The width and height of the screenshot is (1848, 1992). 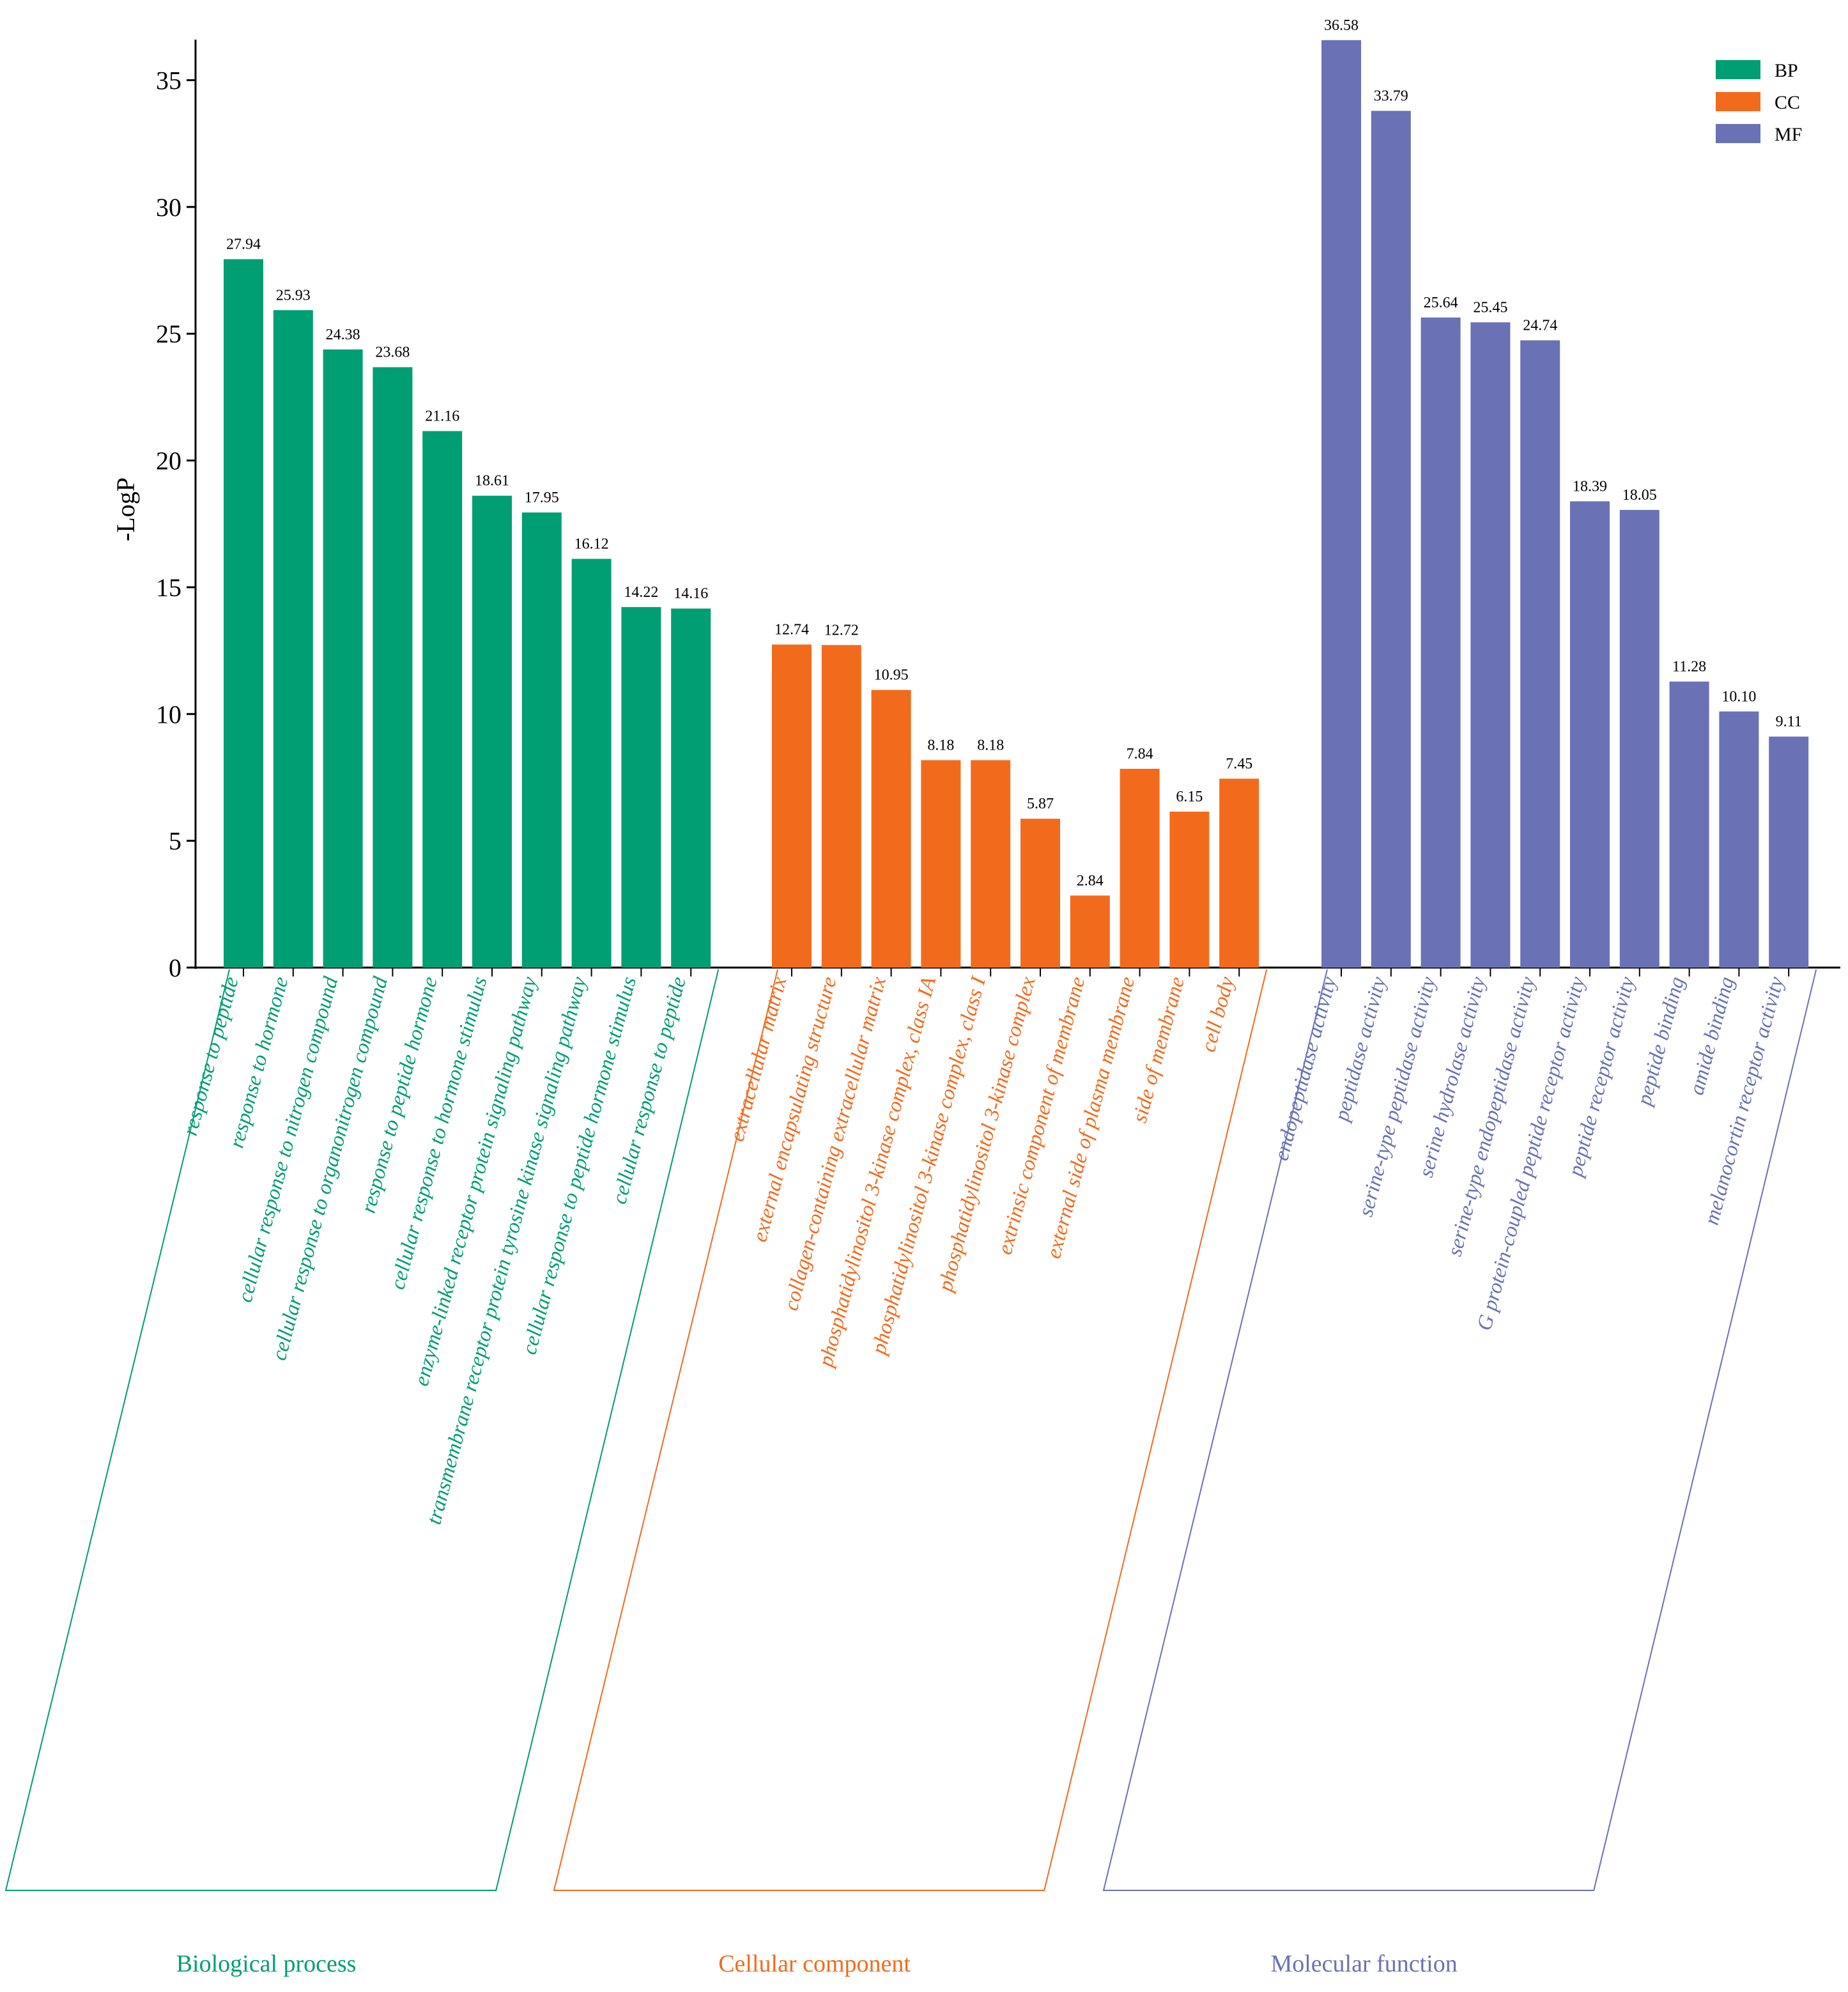 What do you see at coordinates (1712, 1036) in the screenshot?
I see `category-label: amide binding` at bounding box center [1712, 1036].